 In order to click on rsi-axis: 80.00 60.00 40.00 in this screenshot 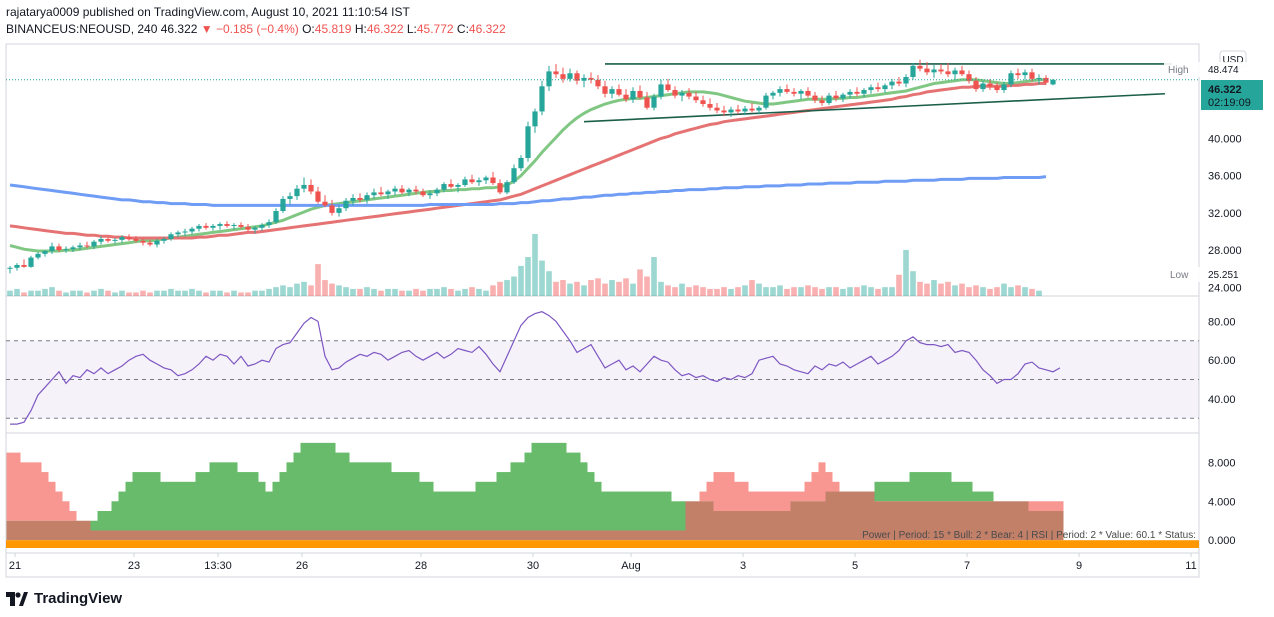, I will do `click(1222, 361)`.